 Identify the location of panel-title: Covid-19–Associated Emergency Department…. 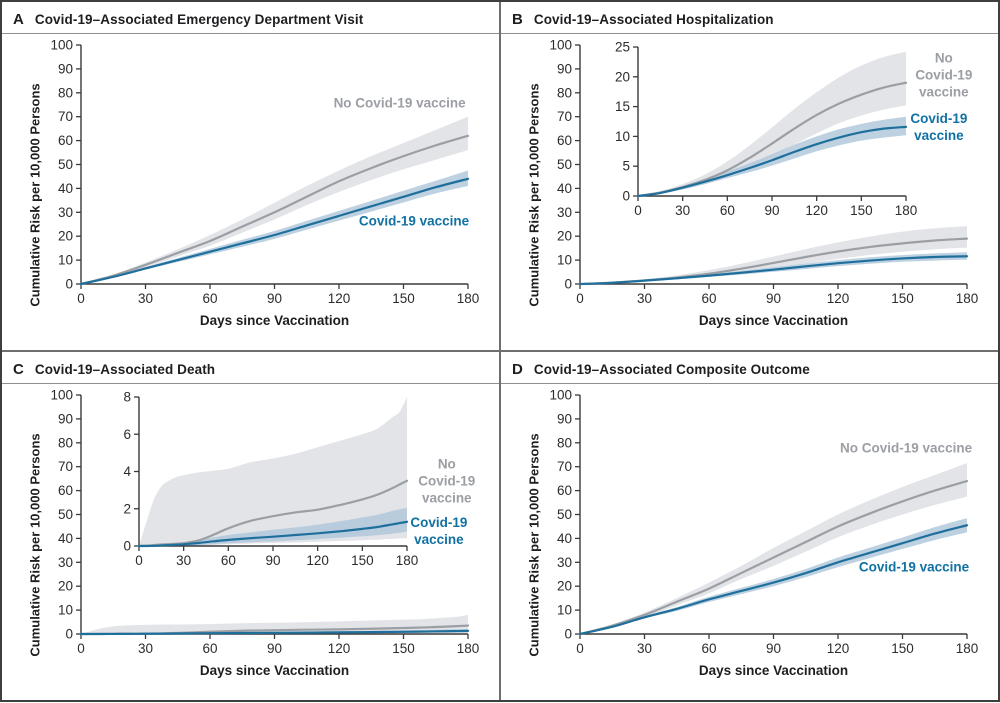
(199, 19).